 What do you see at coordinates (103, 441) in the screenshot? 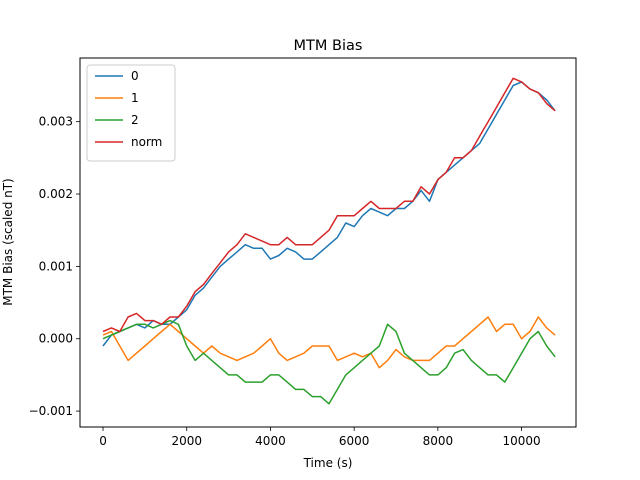
I see `x-tick-label: 0` at bounding box center [103, 441].